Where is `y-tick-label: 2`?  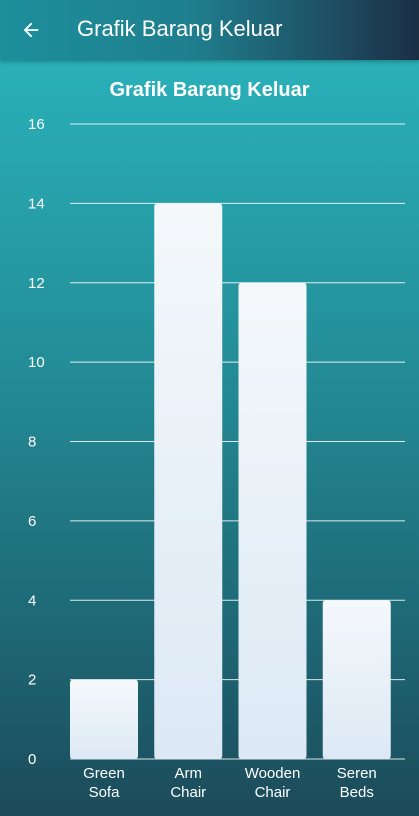 y-tick-label: 2 is located at coordinates (32, 680).